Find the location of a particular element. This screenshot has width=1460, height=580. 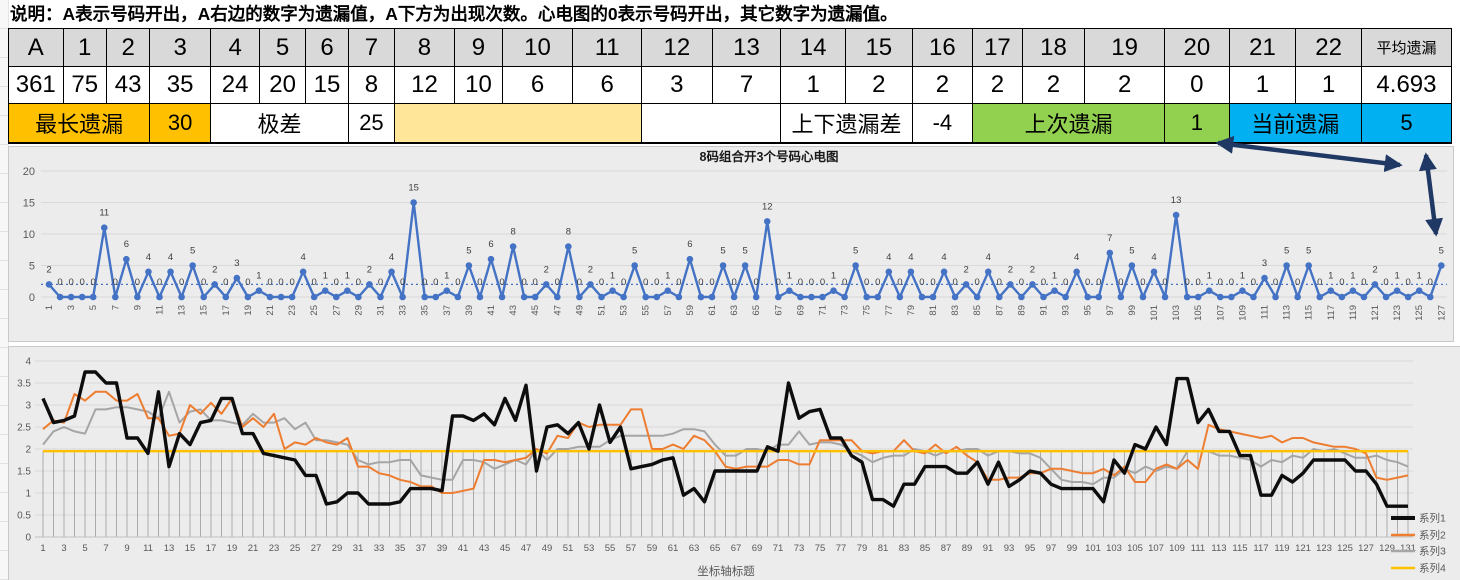

svg-text: 111 is located at coordinates (1265, 312).